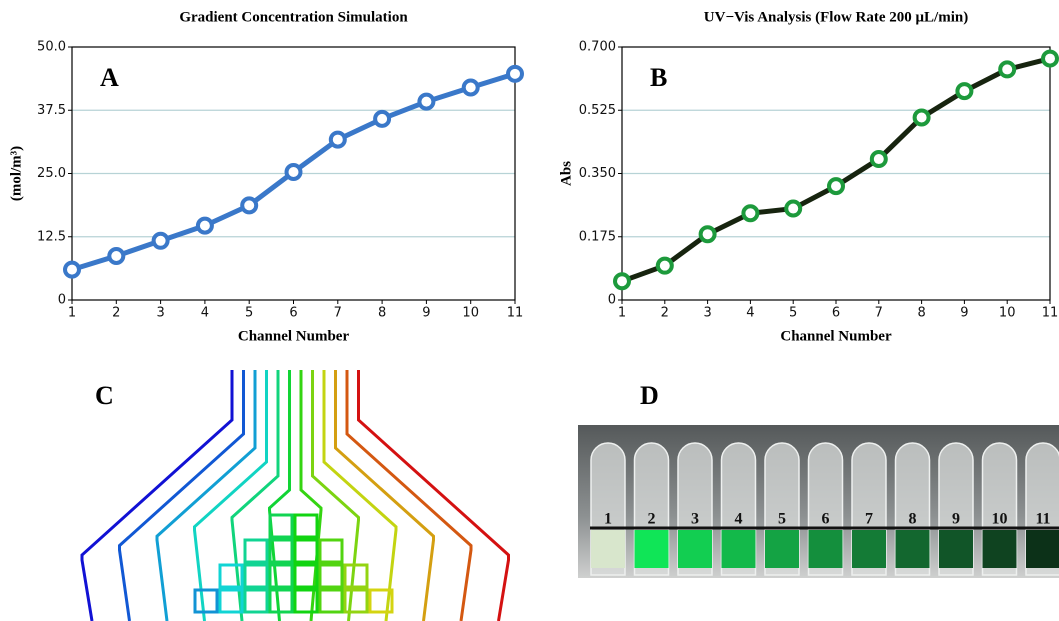 Image resolution: width=1059 pixels, height=621 pixels. I want to click on tube-label: 3, so click(695, 519).